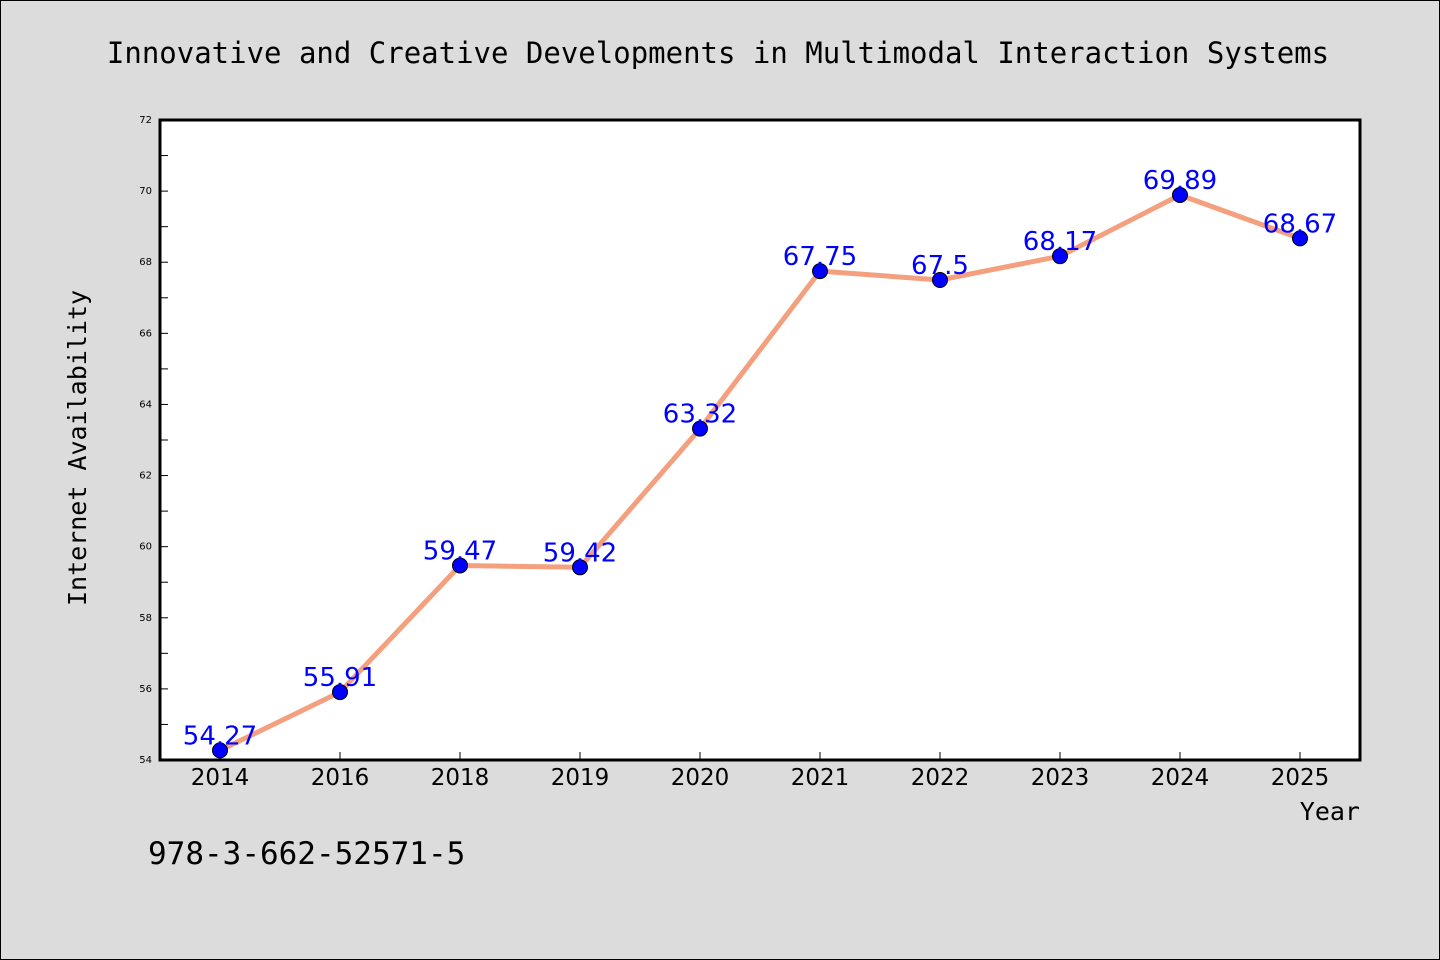  I want to click on data-label-2024: 69.89, so click(1180, 181).